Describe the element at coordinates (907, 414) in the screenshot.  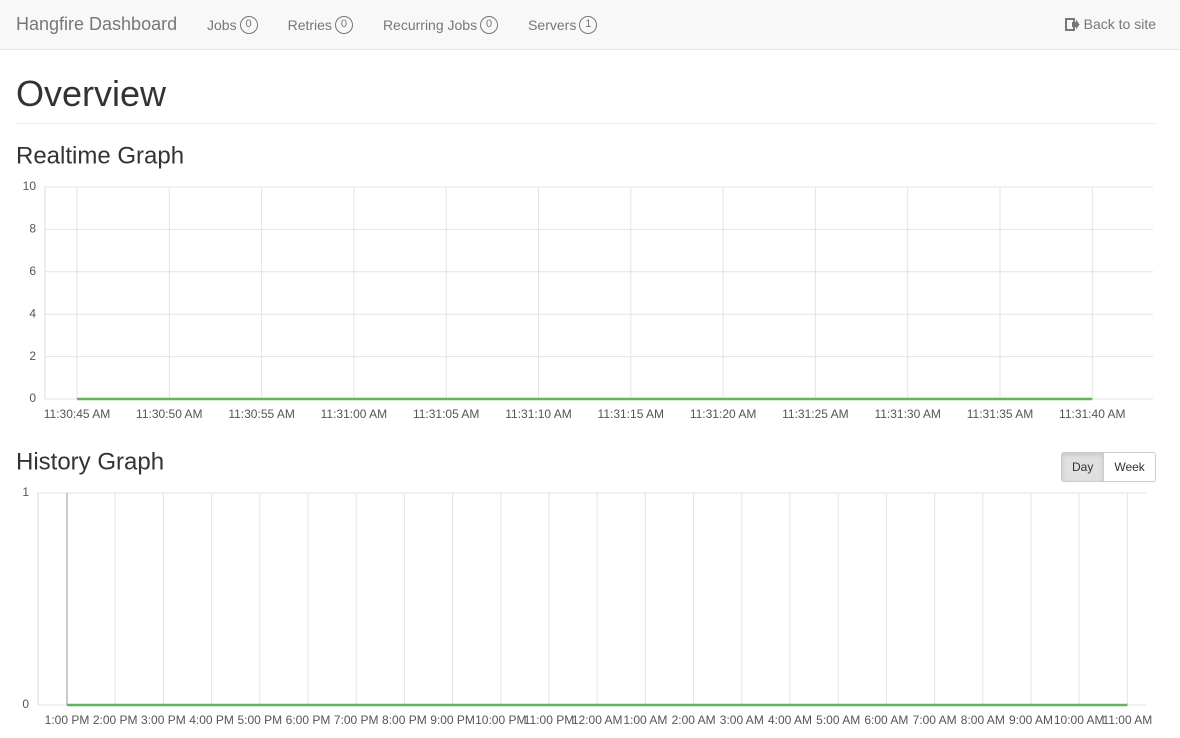
I see `x-tick-label: 11:31:30 AM` at that location.